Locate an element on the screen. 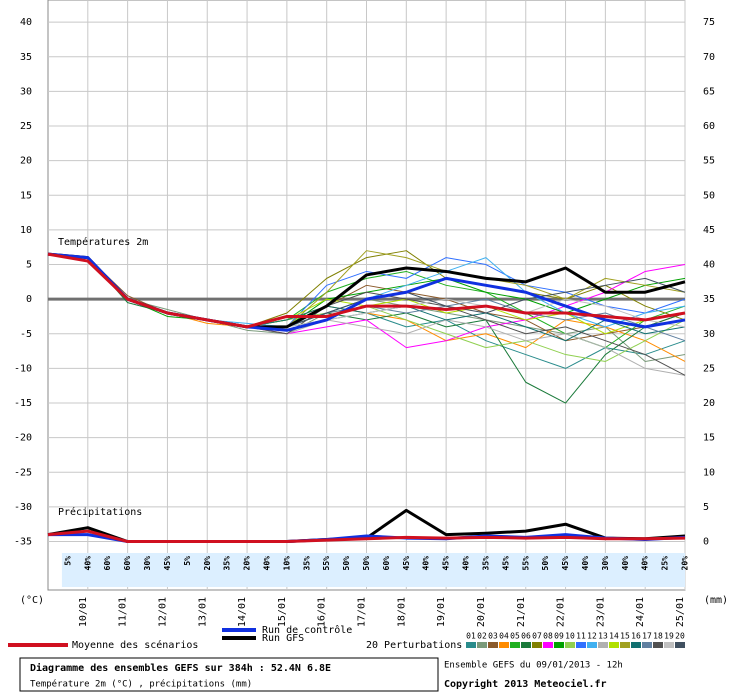 This screenshot has width=732, height=692. x-tick-label: 21/01 is located at coordinates (521, 612).